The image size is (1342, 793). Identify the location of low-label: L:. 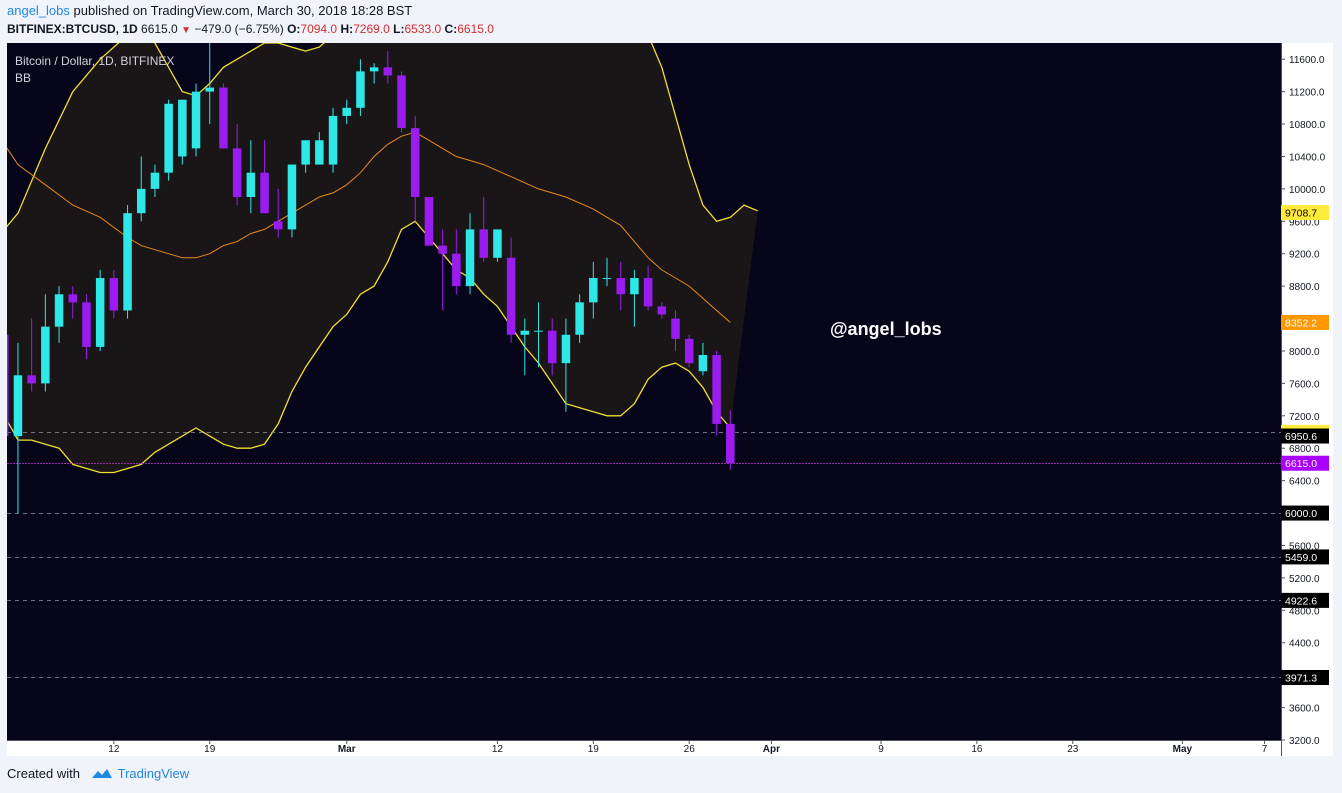
(399, 29).